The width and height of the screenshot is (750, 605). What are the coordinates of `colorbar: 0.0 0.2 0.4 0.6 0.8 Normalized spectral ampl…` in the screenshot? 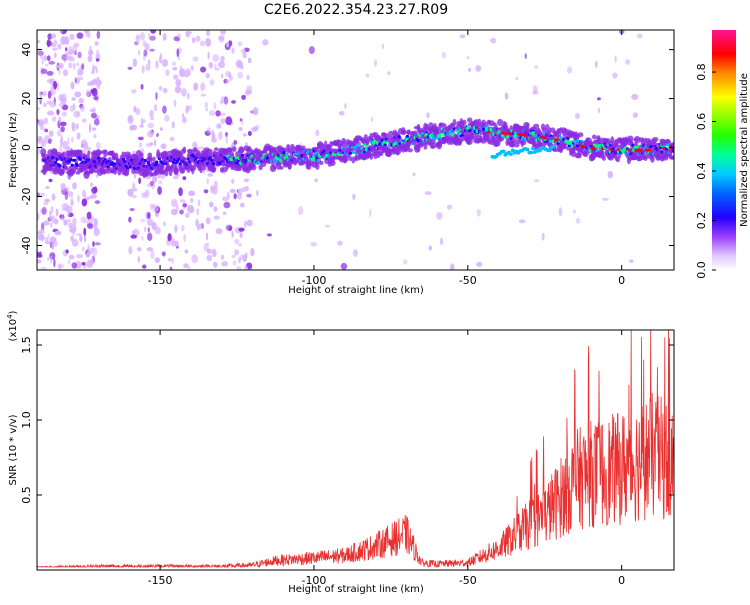 It's located at (722, 154).